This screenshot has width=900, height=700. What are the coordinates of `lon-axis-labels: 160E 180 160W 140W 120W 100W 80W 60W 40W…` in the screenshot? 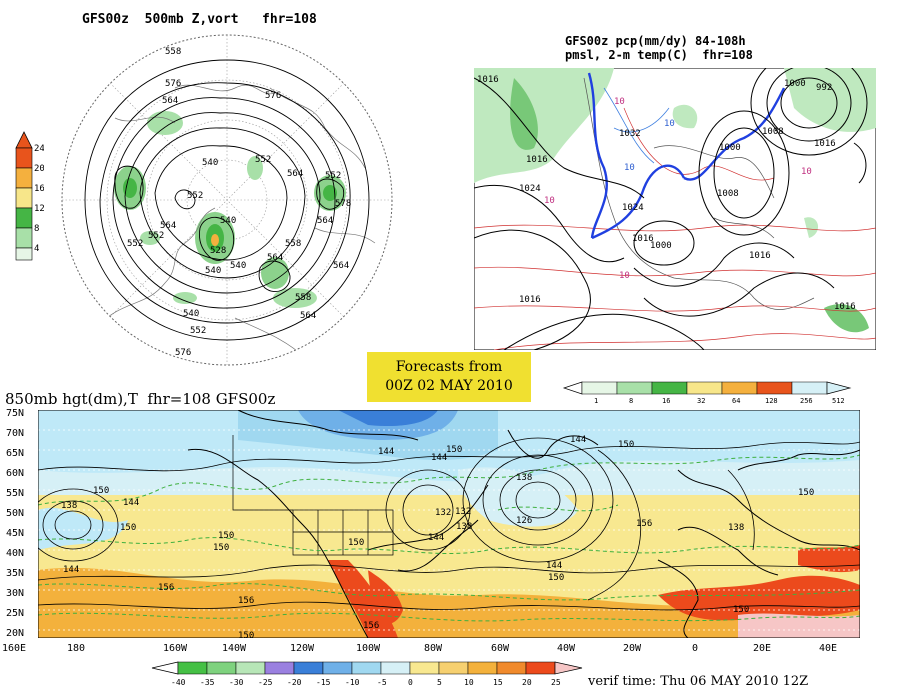 It's located at (419, 648).